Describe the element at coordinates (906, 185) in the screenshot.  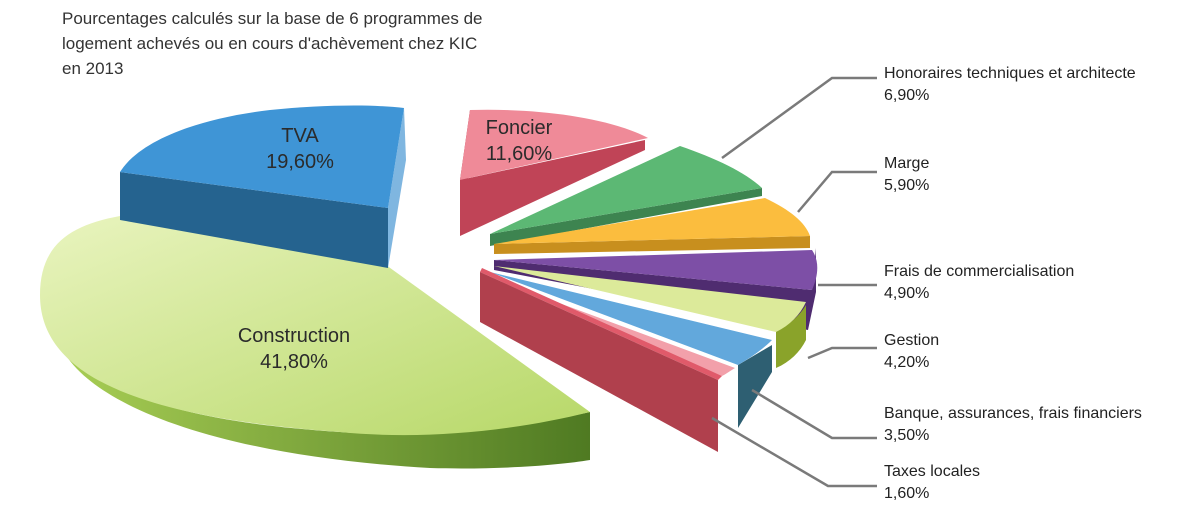
I see `value-marge: 5,90%` at that location.